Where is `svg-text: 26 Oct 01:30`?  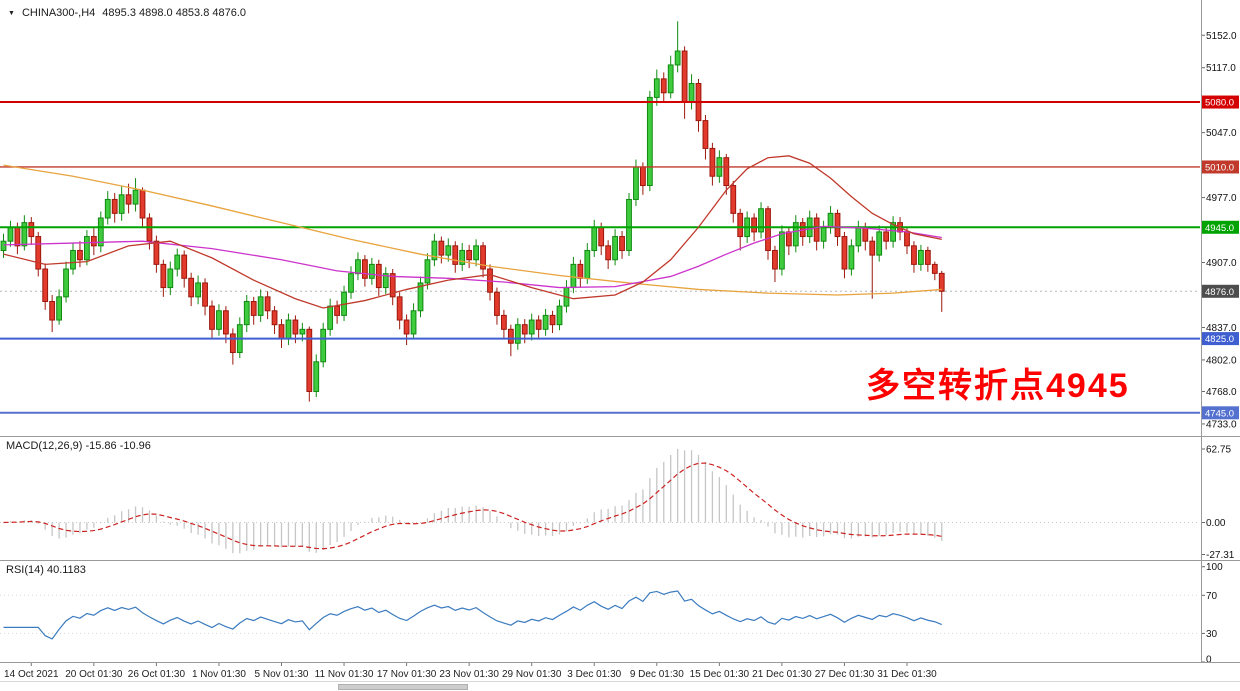
svg-text: 26 Oct 01:30 is located at coordinates (157, 674).